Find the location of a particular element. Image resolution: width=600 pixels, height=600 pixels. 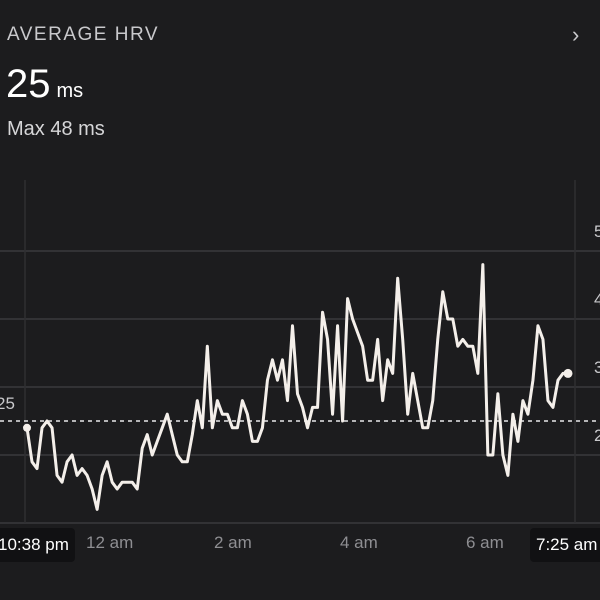

x-tick-label: 4 am is located at coordinates (359, 542).